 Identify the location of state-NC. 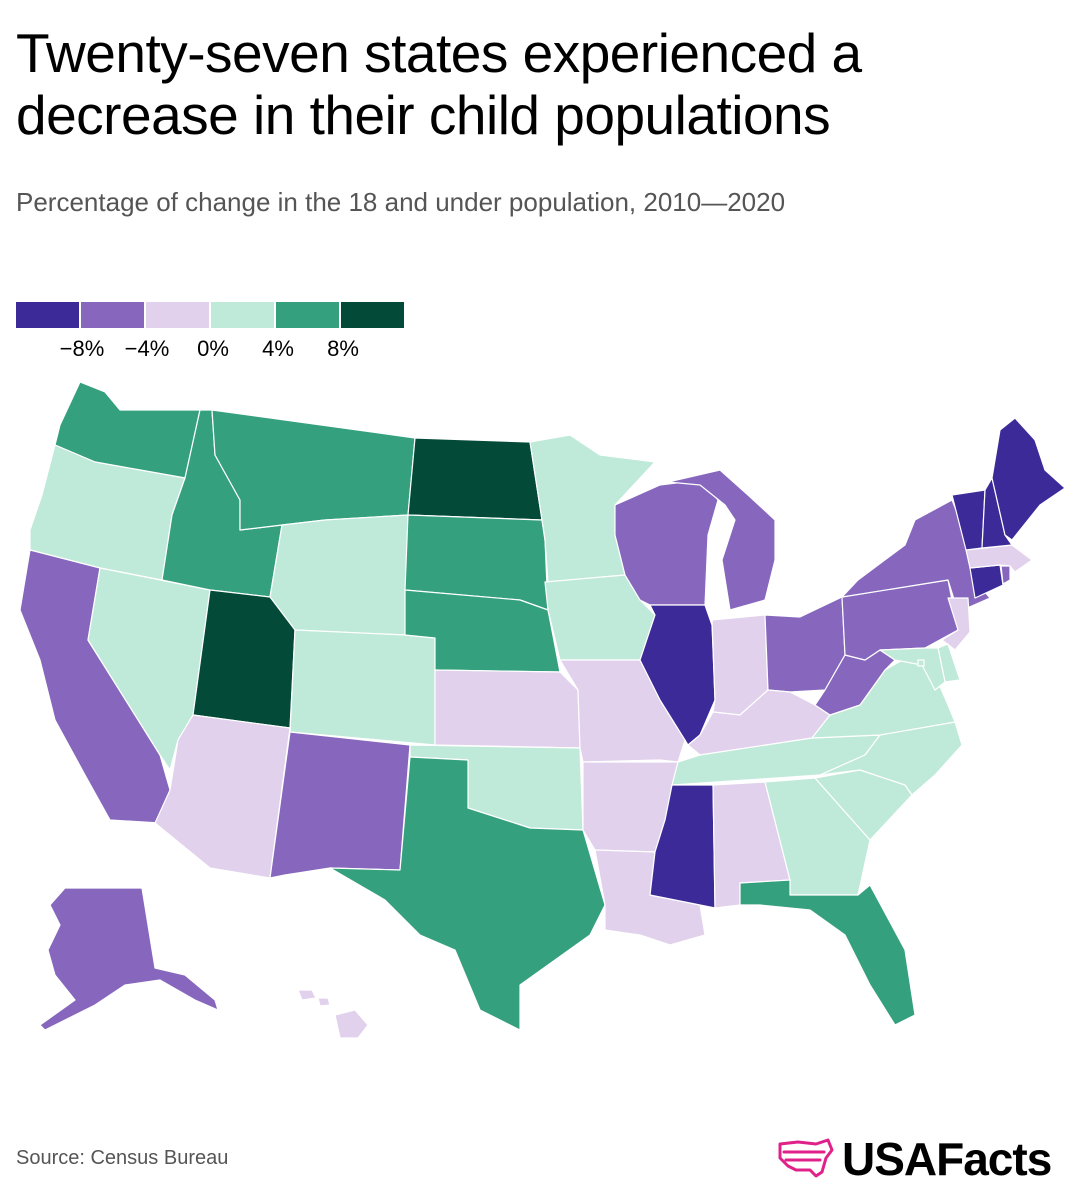
(891, 758).